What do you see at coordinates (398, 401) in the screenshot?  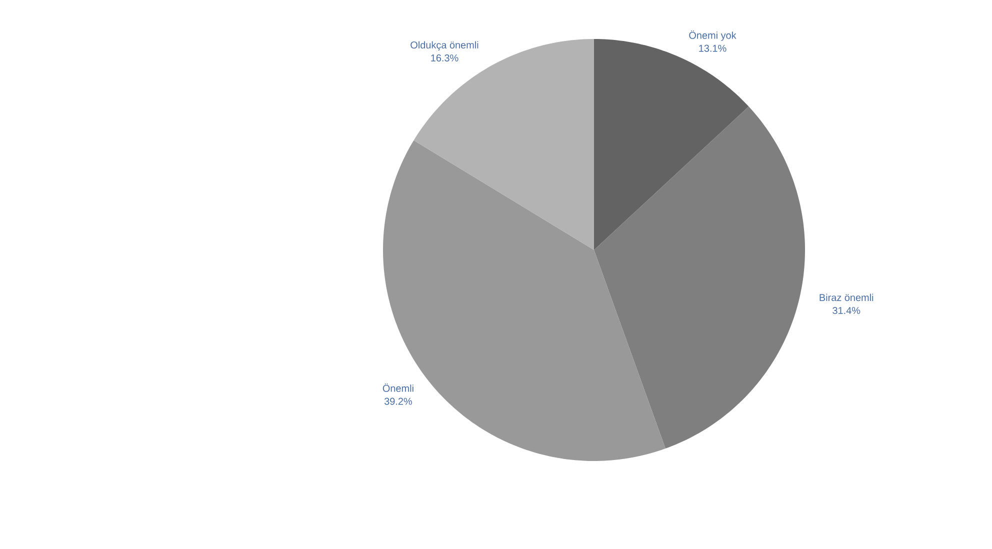 I see `data-label: 39.2%` at bounding box center [398, 401].